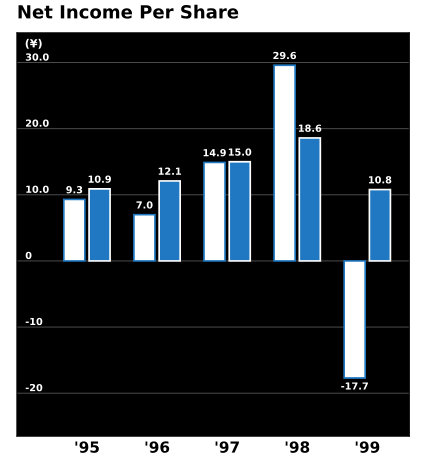 The height and width of the screenshot is (469, 422). I want to click on x-tick-label: '95, so click(87, 447).